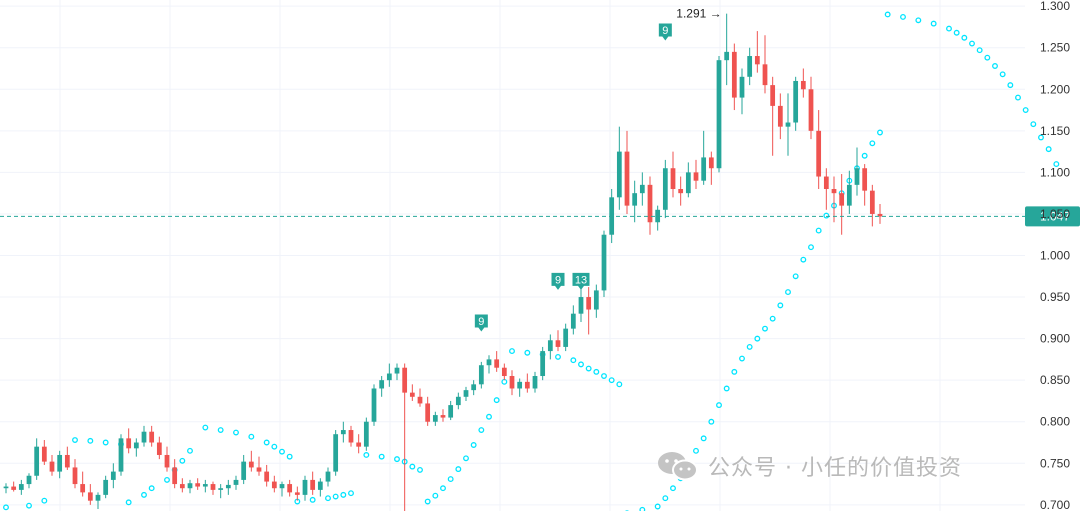 The height and width of the screenshot is (511, 1080). I want to click on y-tick-label: 1.000, so click(1055, 256).